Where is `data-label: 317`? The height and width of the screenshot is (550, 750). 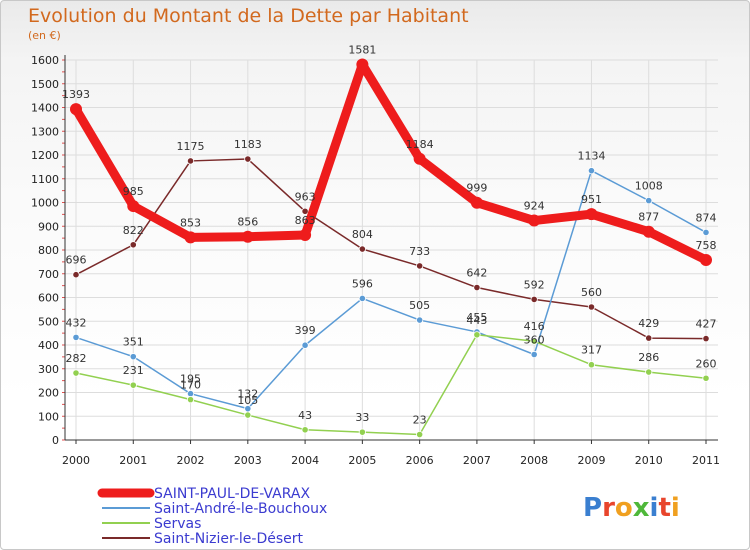
data-label: 317 is located at coordinates (591, 350).